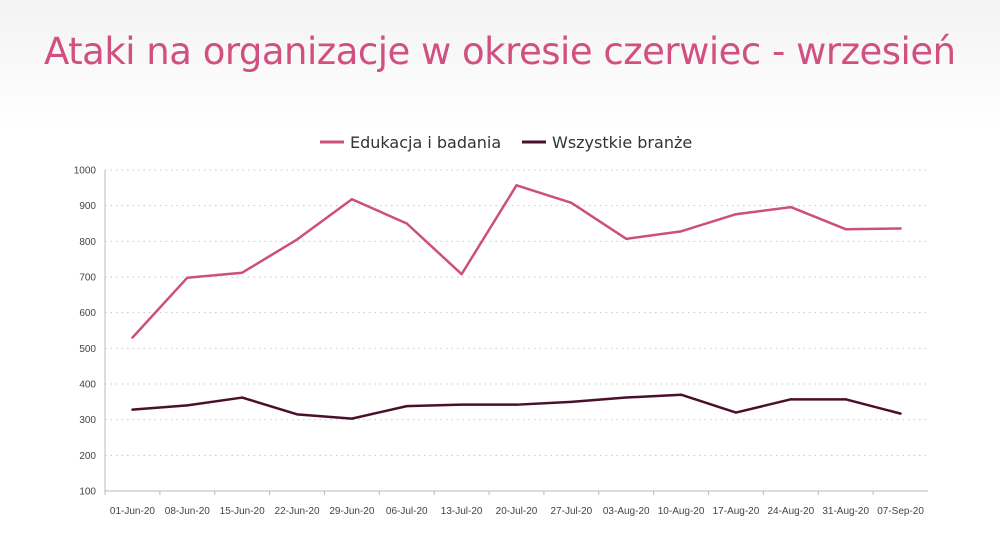  What do you see at coordinates (87, 456) in the screenshot?
I see `y-tick-label: 200` at bounding box center [87, 456].